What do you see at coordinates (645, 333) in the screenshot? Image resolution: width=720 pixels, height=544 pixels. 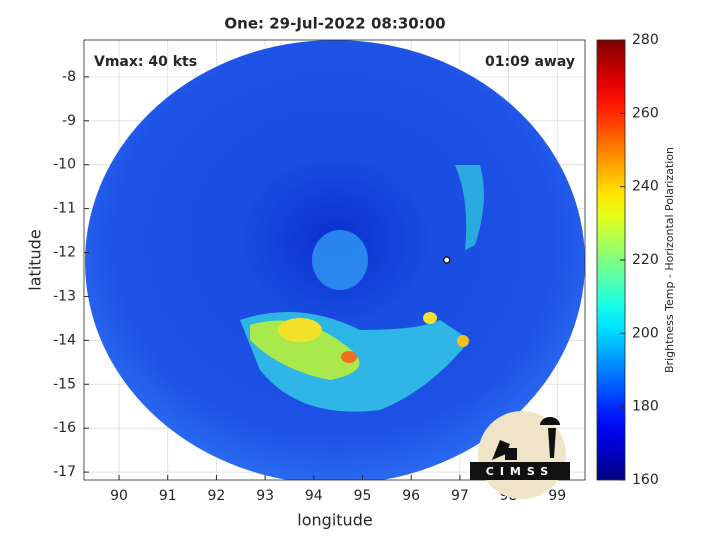 I see `colorbar-tick-label: 200` at bounding box center [645, 333].